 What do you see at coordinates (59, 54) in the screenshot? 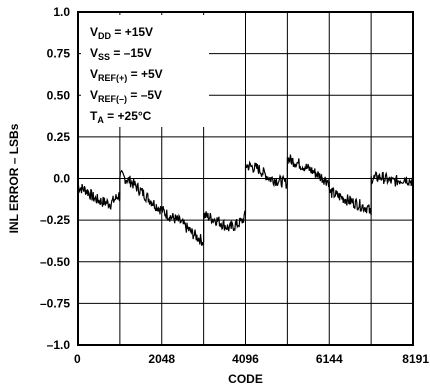
I see `y-tick-label: 0.75` at bounding box center [59, 54].